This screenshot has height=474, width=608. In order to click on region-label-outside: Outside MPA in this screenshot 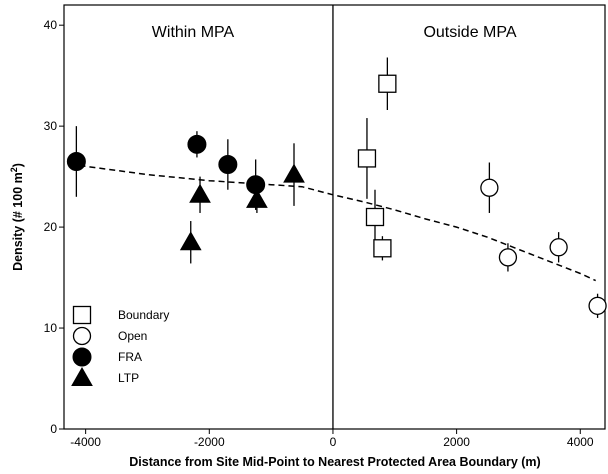, I will do `click(469, 32)`.